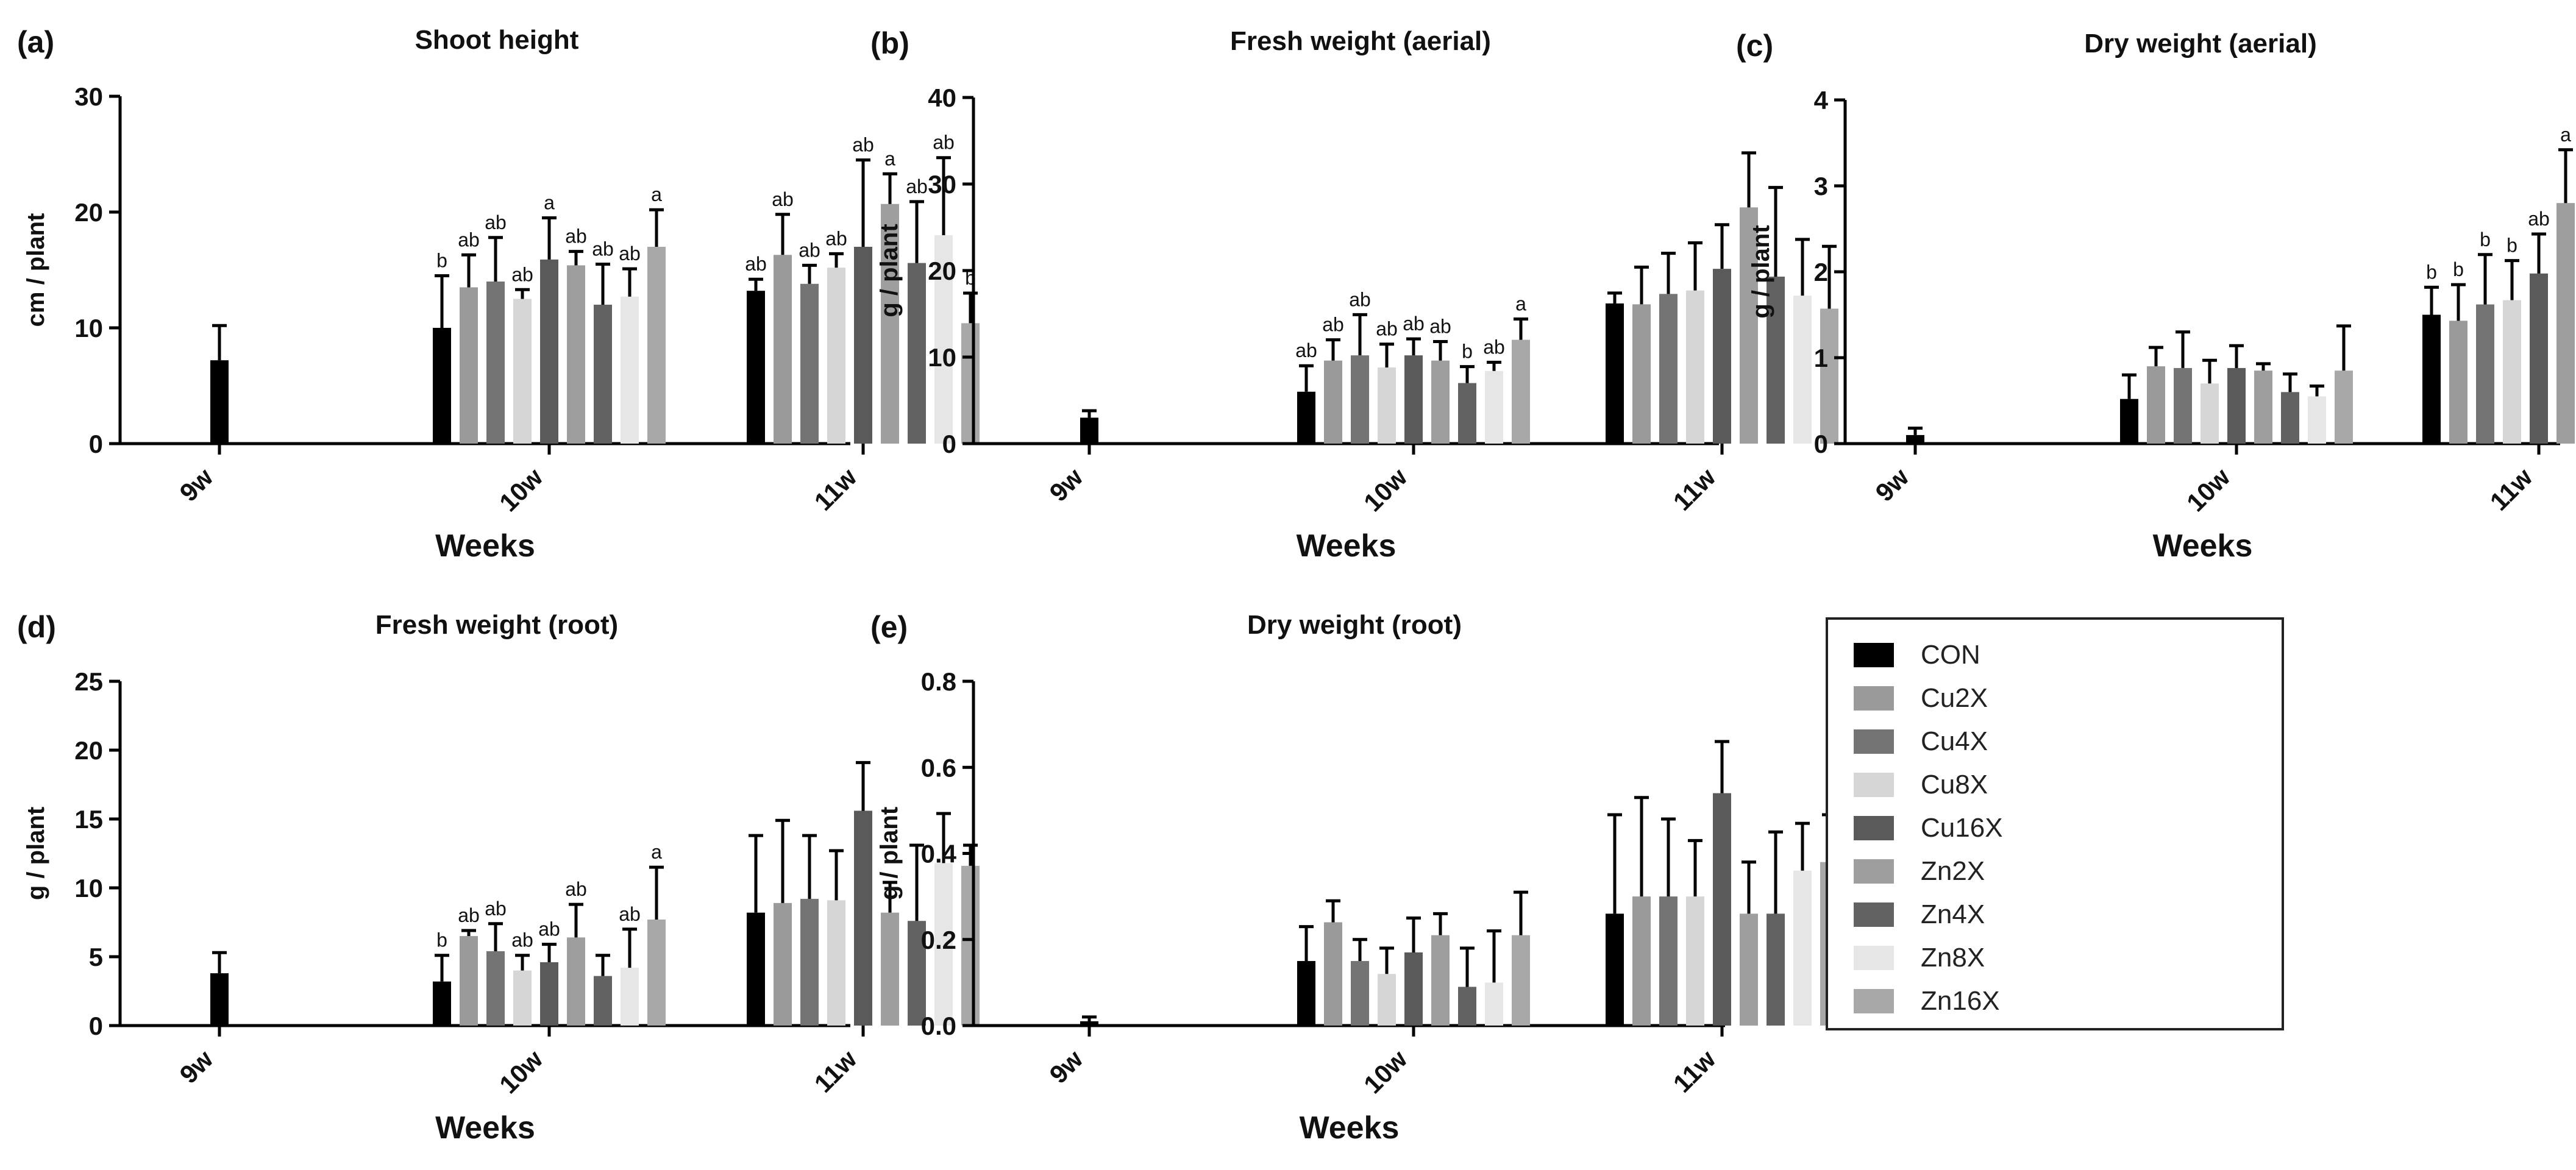  Describe the element at coordinates (1919, 914) in the screenshot. I see `legend-item: Zn4X` at that location.